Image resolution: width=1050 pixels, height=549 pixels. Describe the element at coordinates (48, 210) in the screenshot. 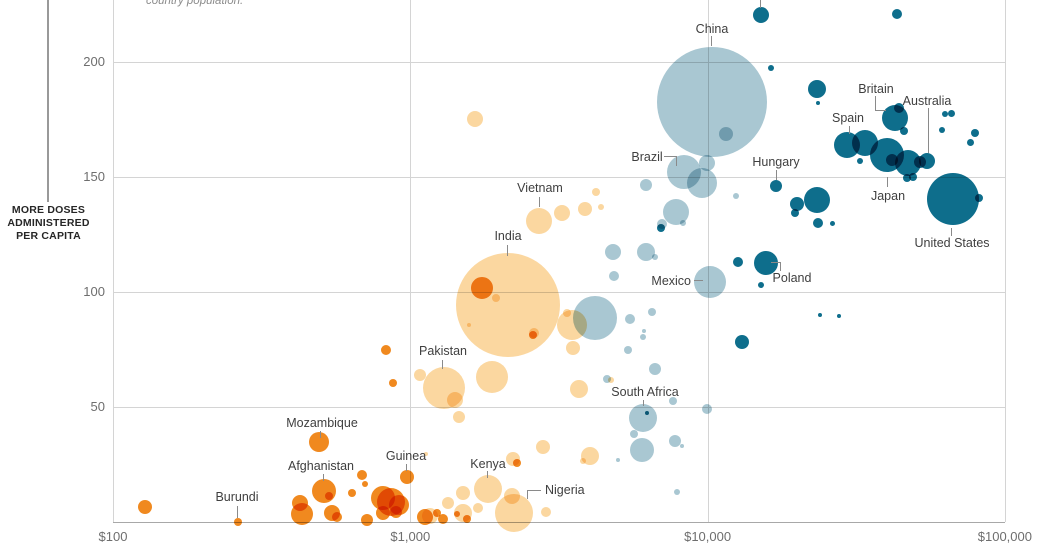

I see `y-axis-title-line1: MORE DOSES` at that location.